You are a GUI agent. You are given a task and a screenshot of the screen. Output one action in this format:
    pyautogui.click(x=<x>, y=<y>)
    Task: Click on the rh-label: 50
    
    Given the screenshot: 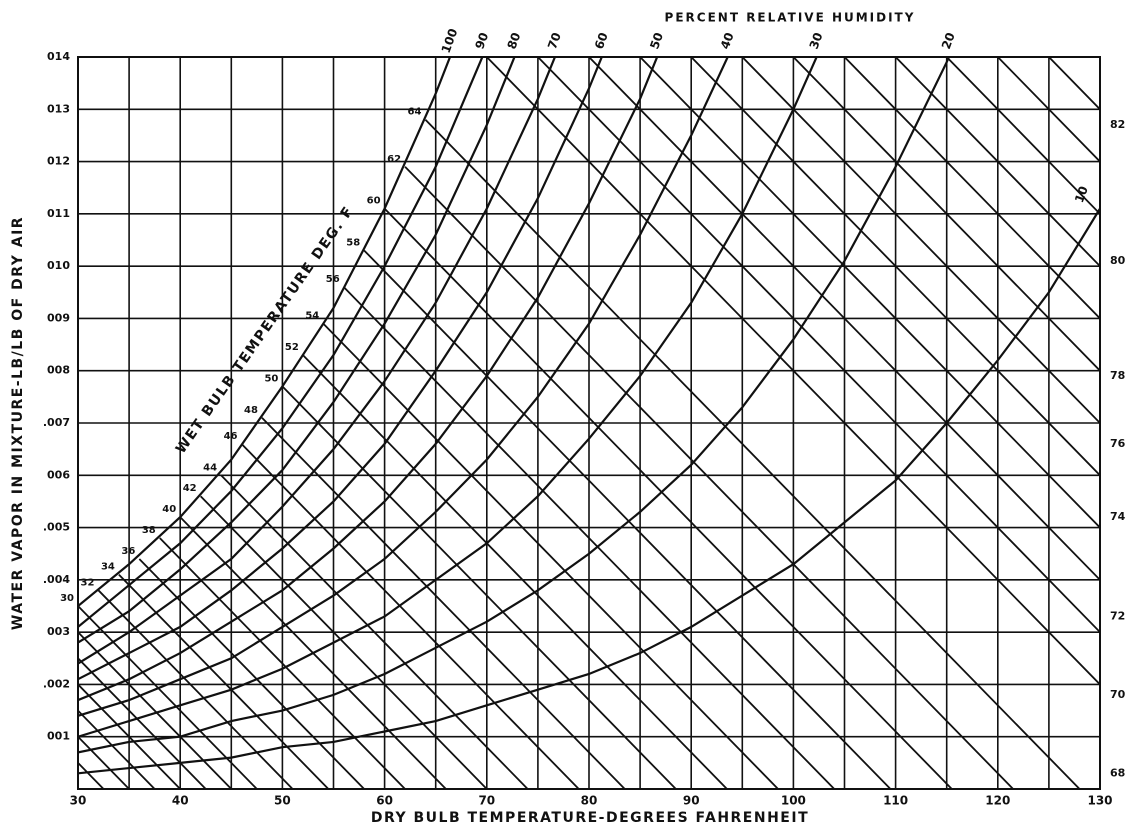 What is the action you would take?
    pyautogui.click(x=656, y=41)
    